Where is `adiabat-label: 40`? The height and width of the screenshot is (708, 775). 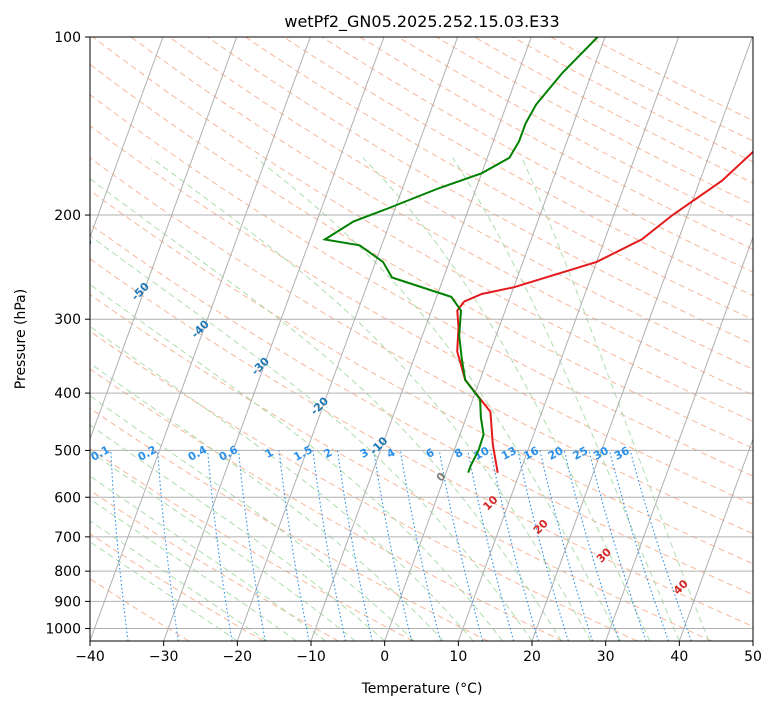
adiabat-label: 40 is located at coordinates (681, 587).